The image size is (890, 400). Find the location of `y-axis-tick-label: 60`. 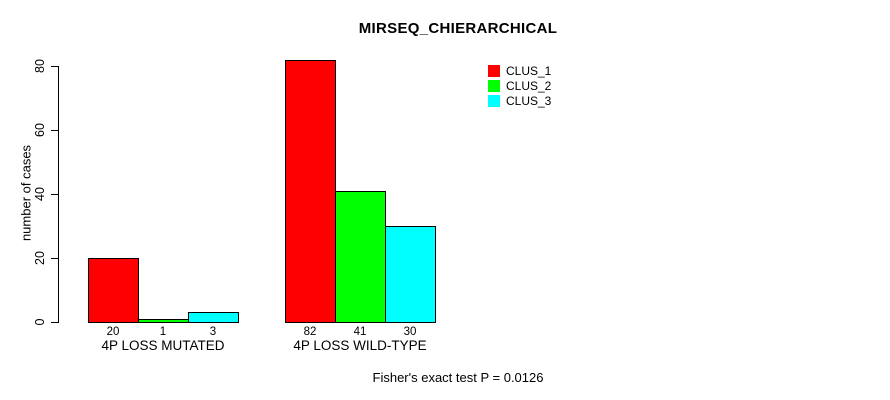

y-axis-tick-label: 60 is located at coordinates (39, 130).